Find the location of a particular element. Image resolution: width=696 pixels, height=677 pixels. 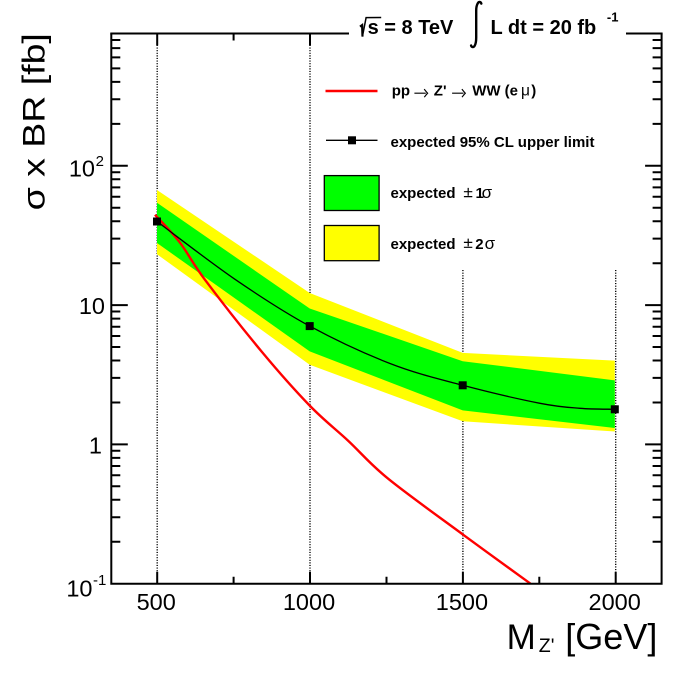

svg-text: expected 95% CL upper limit is located at coordinates (493, 142).